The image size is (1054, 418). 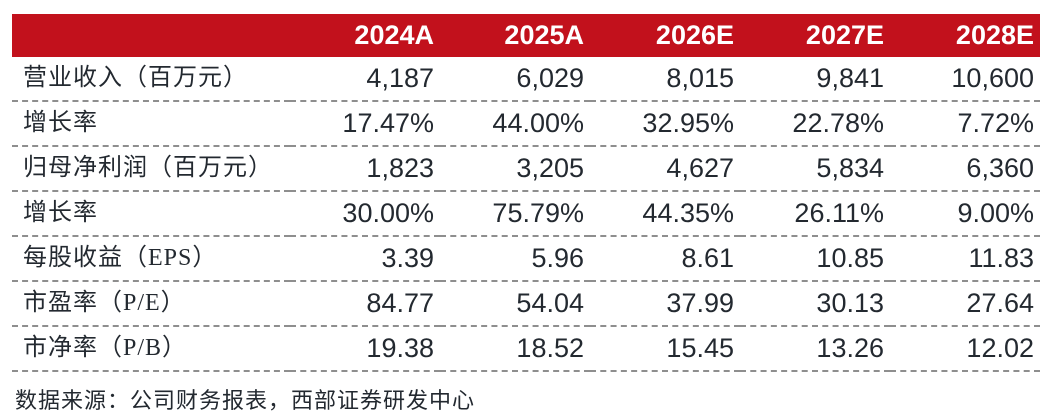 What do you see at coordinates (365, 214) in the screenshot?
I see `cell: 30.00%` at bounding box center [365, 214].